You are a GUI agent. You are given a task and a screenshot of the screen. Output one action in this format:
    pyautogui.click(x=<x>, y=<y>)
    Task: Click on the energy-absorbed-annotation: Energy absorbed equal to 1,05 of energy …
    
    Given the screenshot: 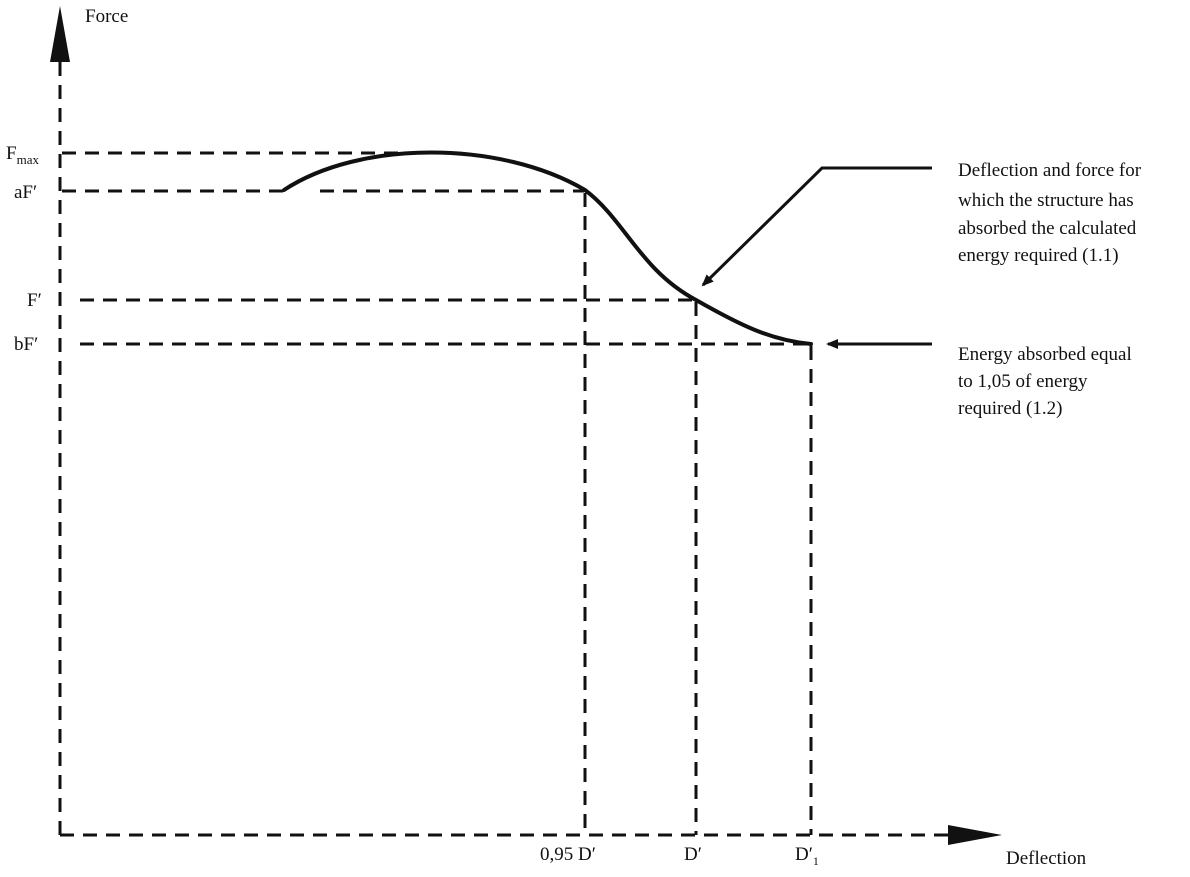 What is the action you would take?
    pyautogui.click(x=1047, y=381)
    